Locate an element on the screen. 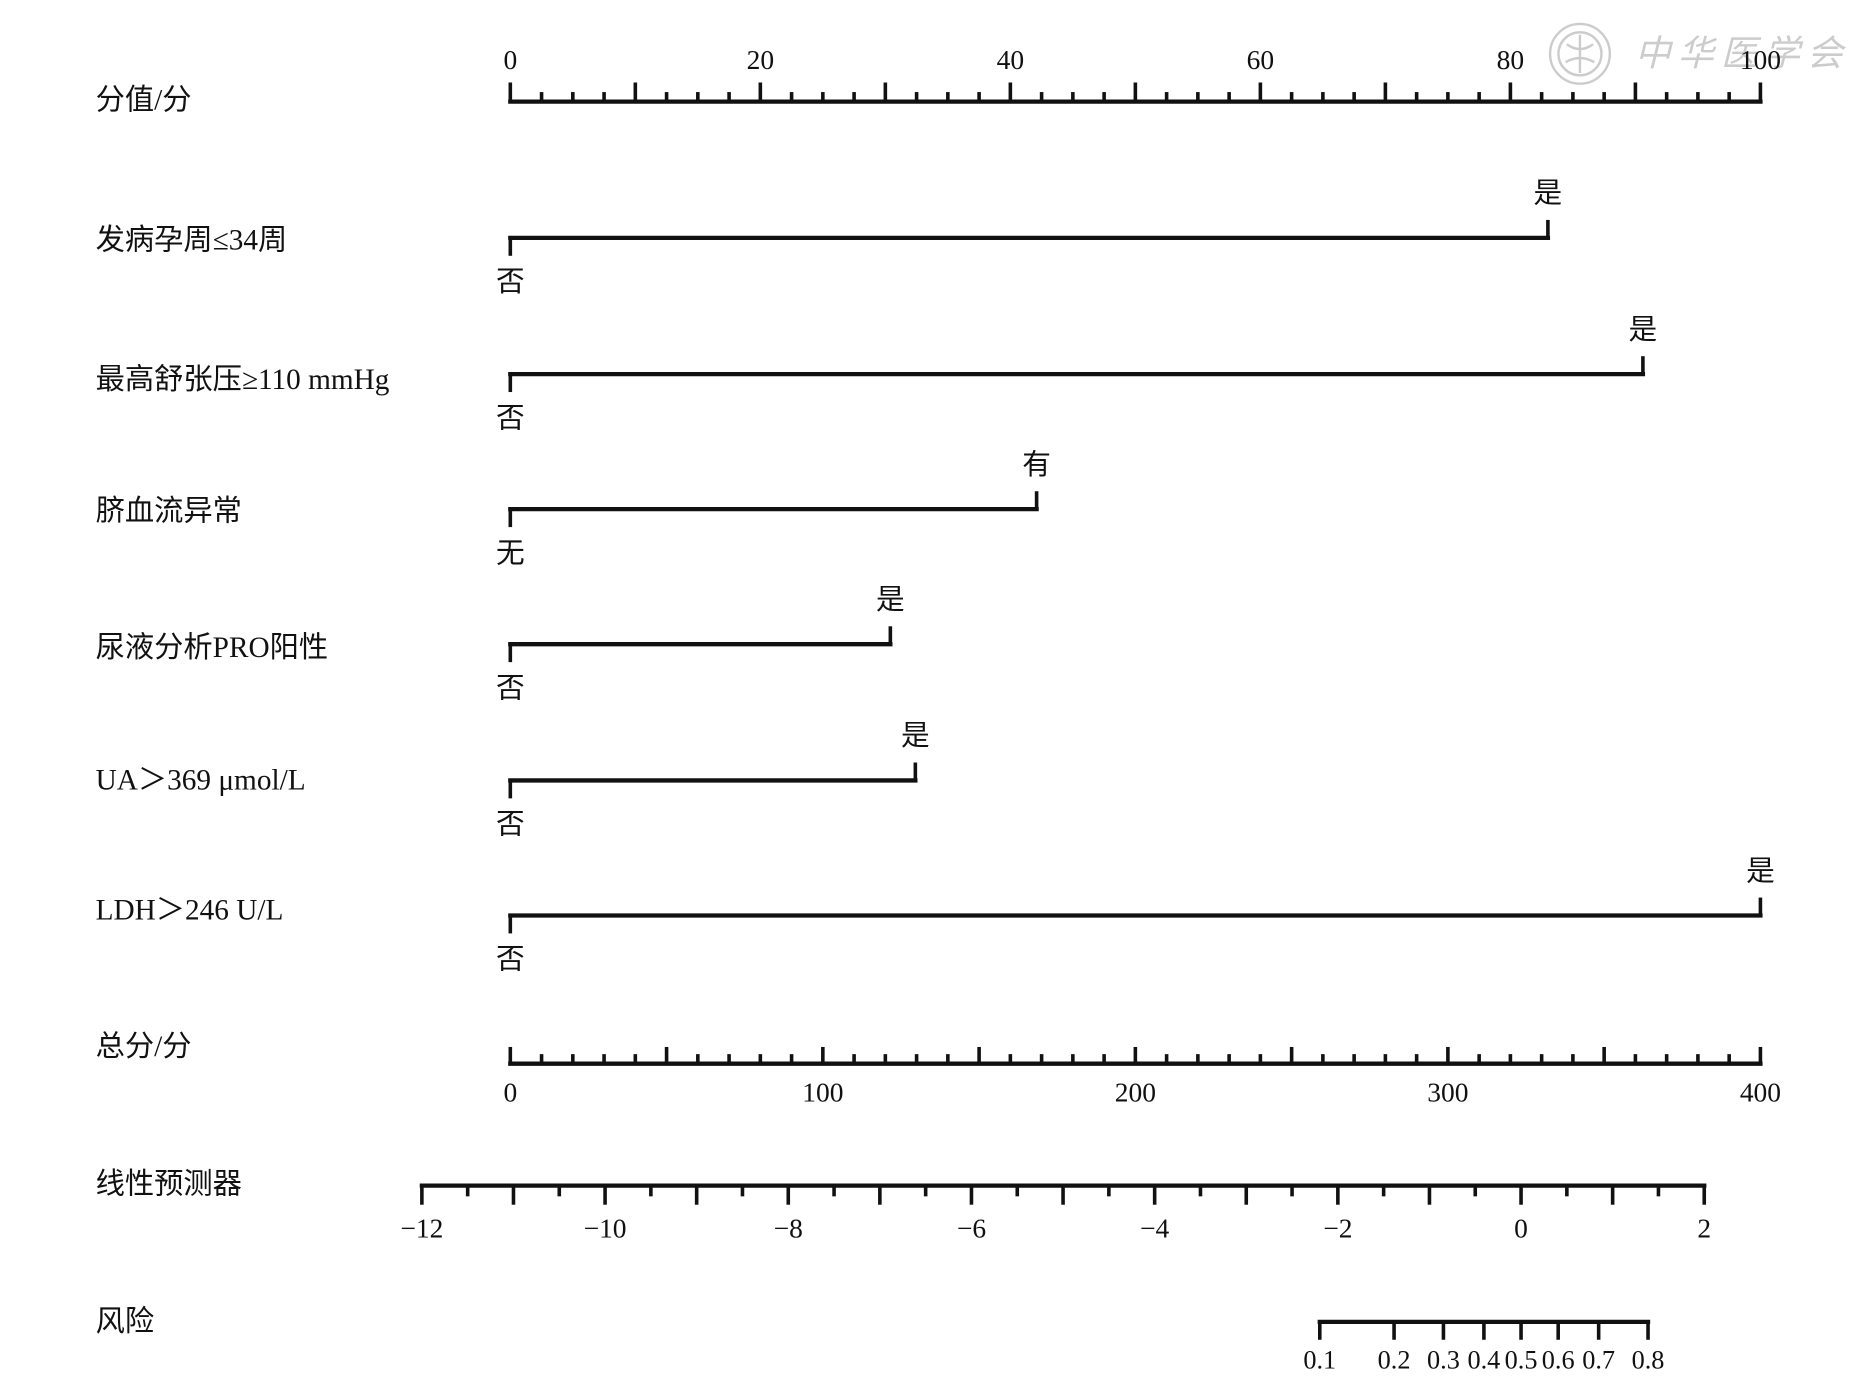  linear-predictor-axis-title: 线性预测器 is located at coordinates (169, 1183).